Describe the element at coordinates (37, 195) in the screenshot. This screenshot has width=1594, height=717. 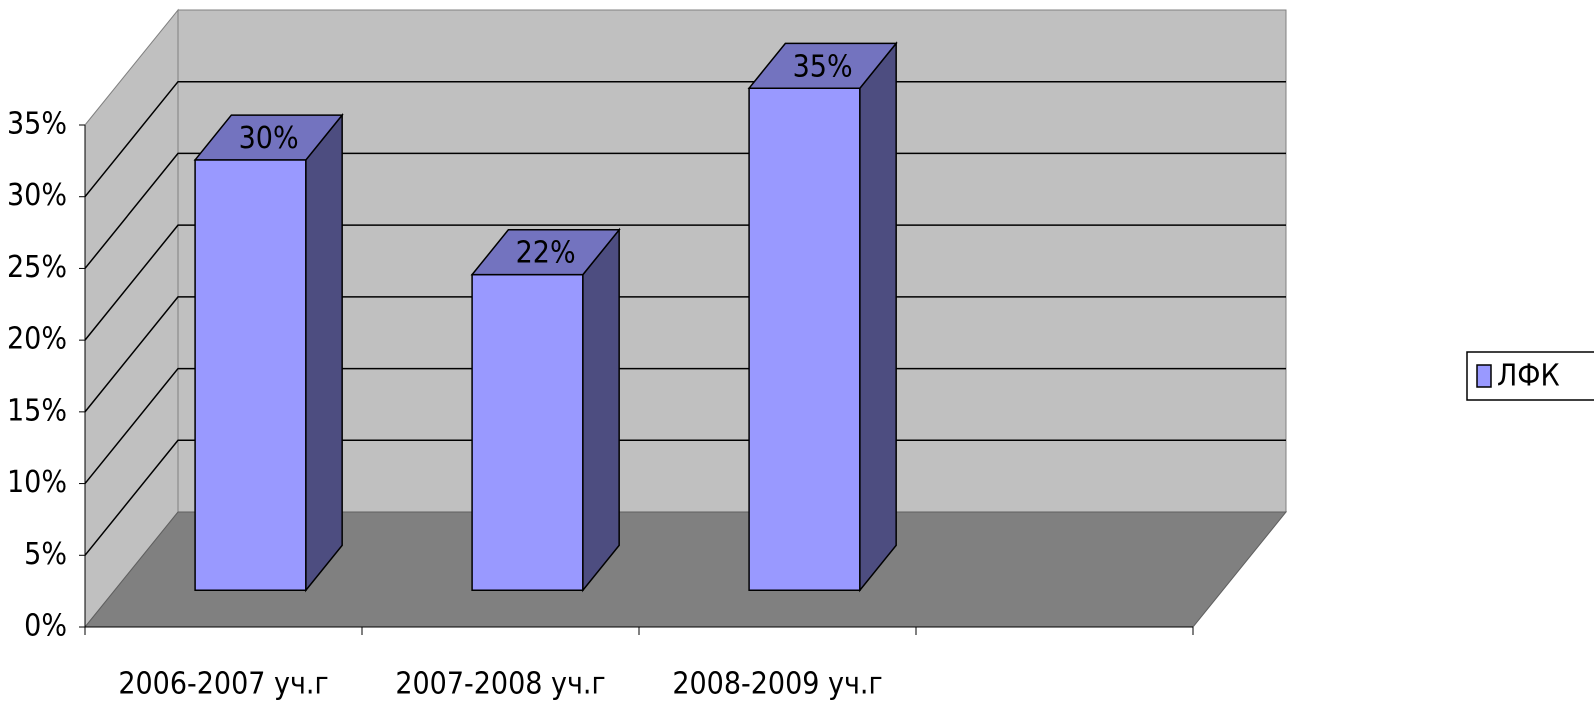
I see `y-tick-label: 30%` at that location.